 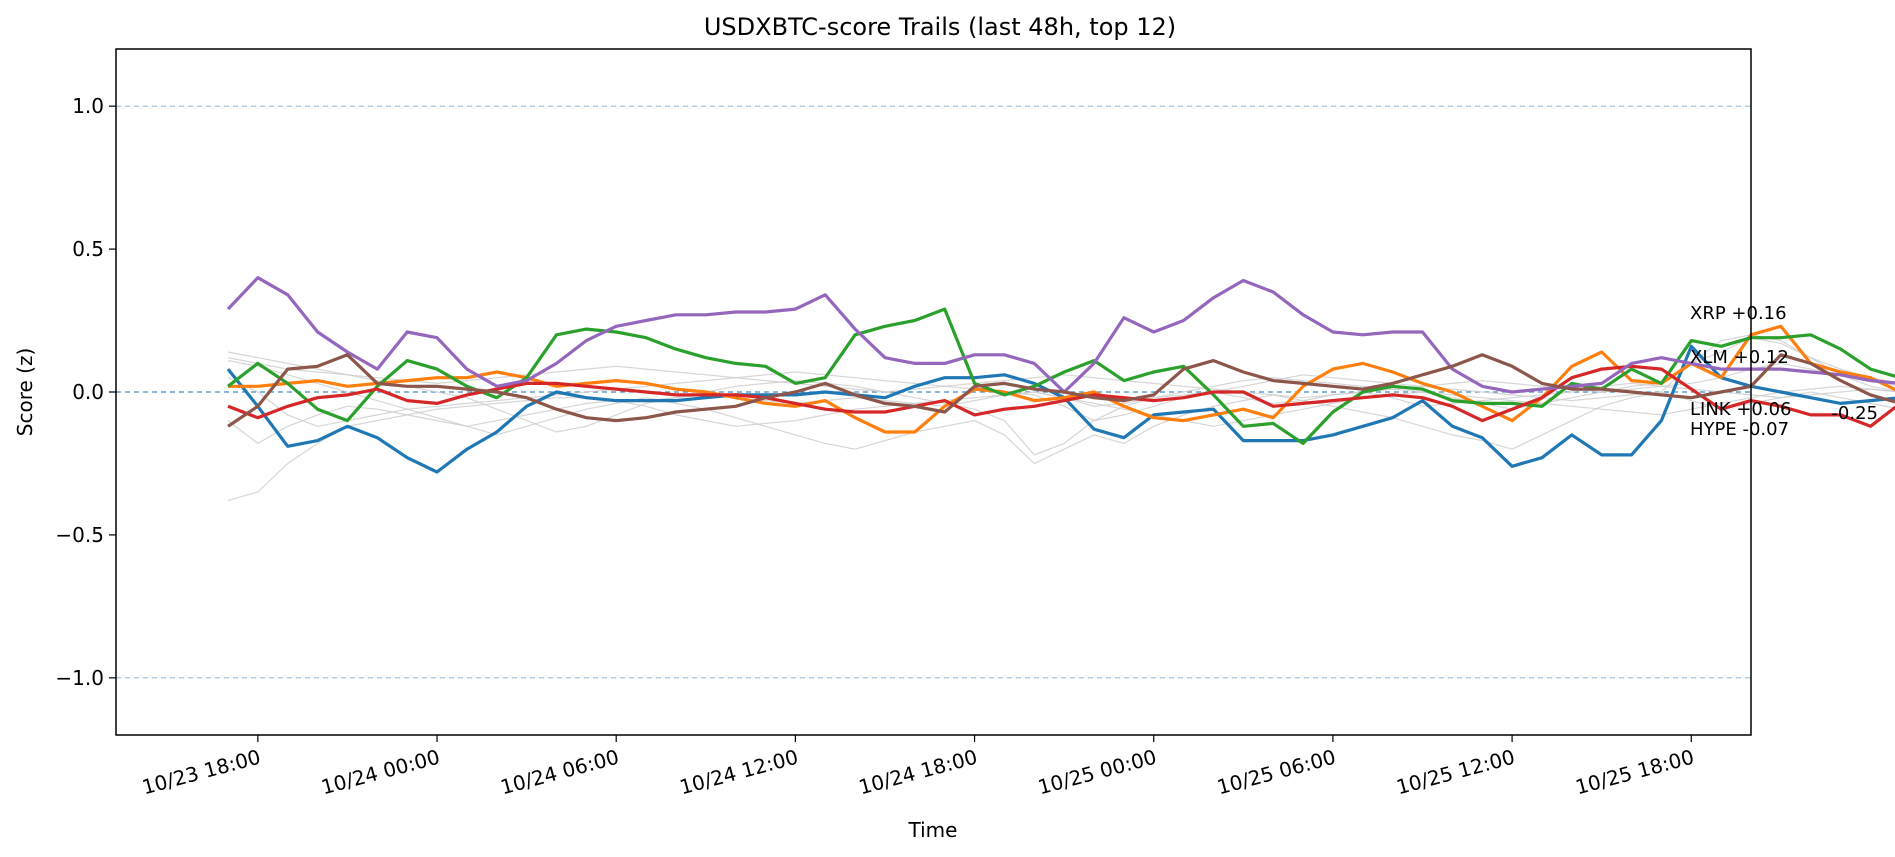 What do you see at coordinates (1635, 772) in the screenshot?
I see `x-tick-label: 10/25 18:00` at bounding box center [1635, 772].